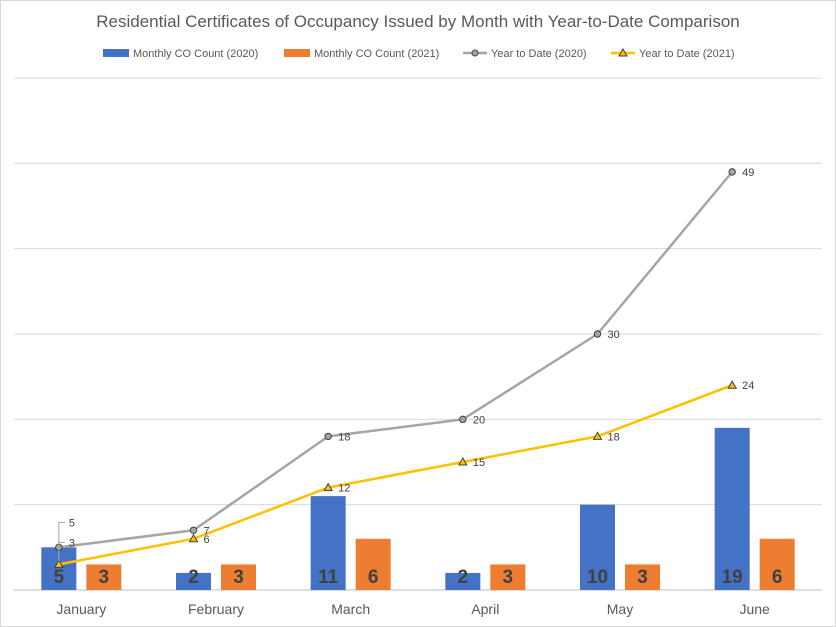 The width and height of the screenshot is (836, 627). I want to click on line-value-label: 3, so click(72, 543).